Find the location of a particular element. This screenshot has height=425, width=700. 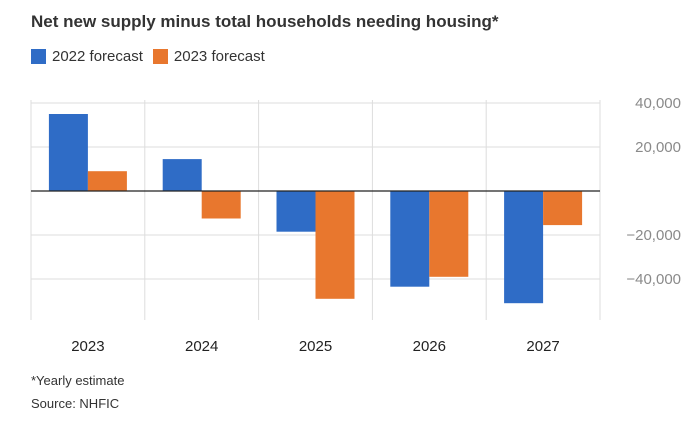

x-tick-label: 2027 is located at coordinates (542, 346).